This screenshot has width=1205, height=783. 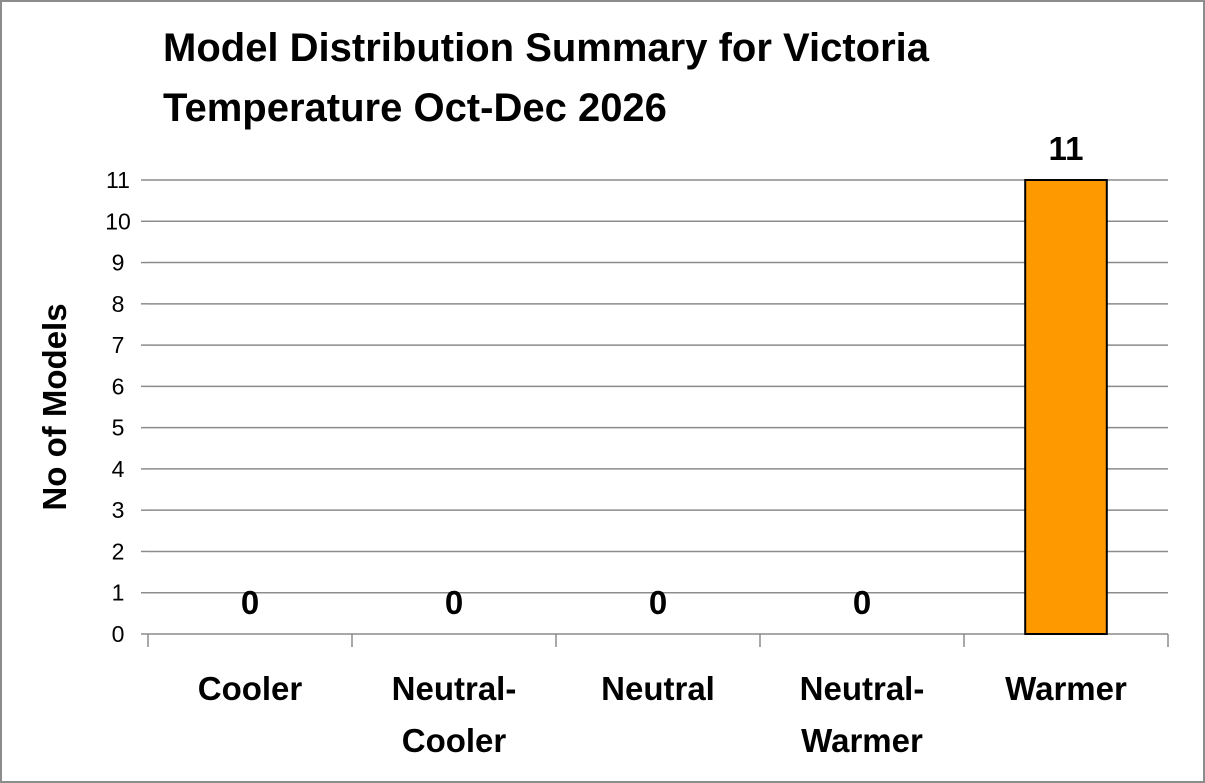 I want to click on bars, so click(x=1066, y=407).